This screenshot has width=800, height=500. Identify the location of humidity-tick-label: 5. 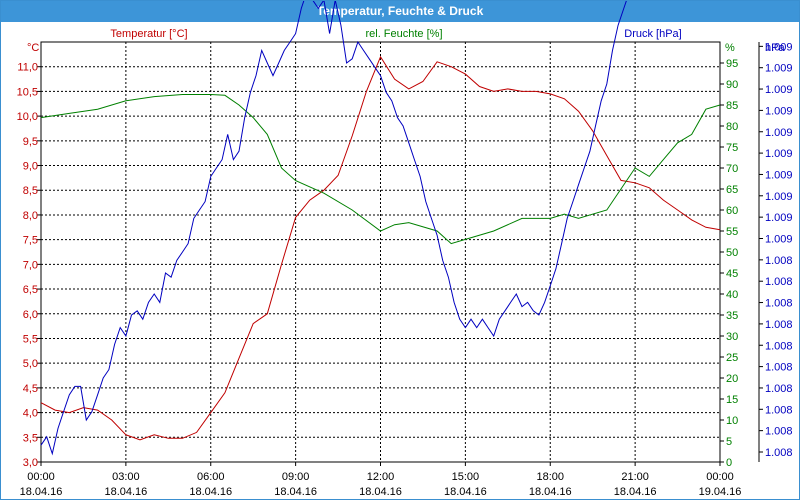
(729, 442).